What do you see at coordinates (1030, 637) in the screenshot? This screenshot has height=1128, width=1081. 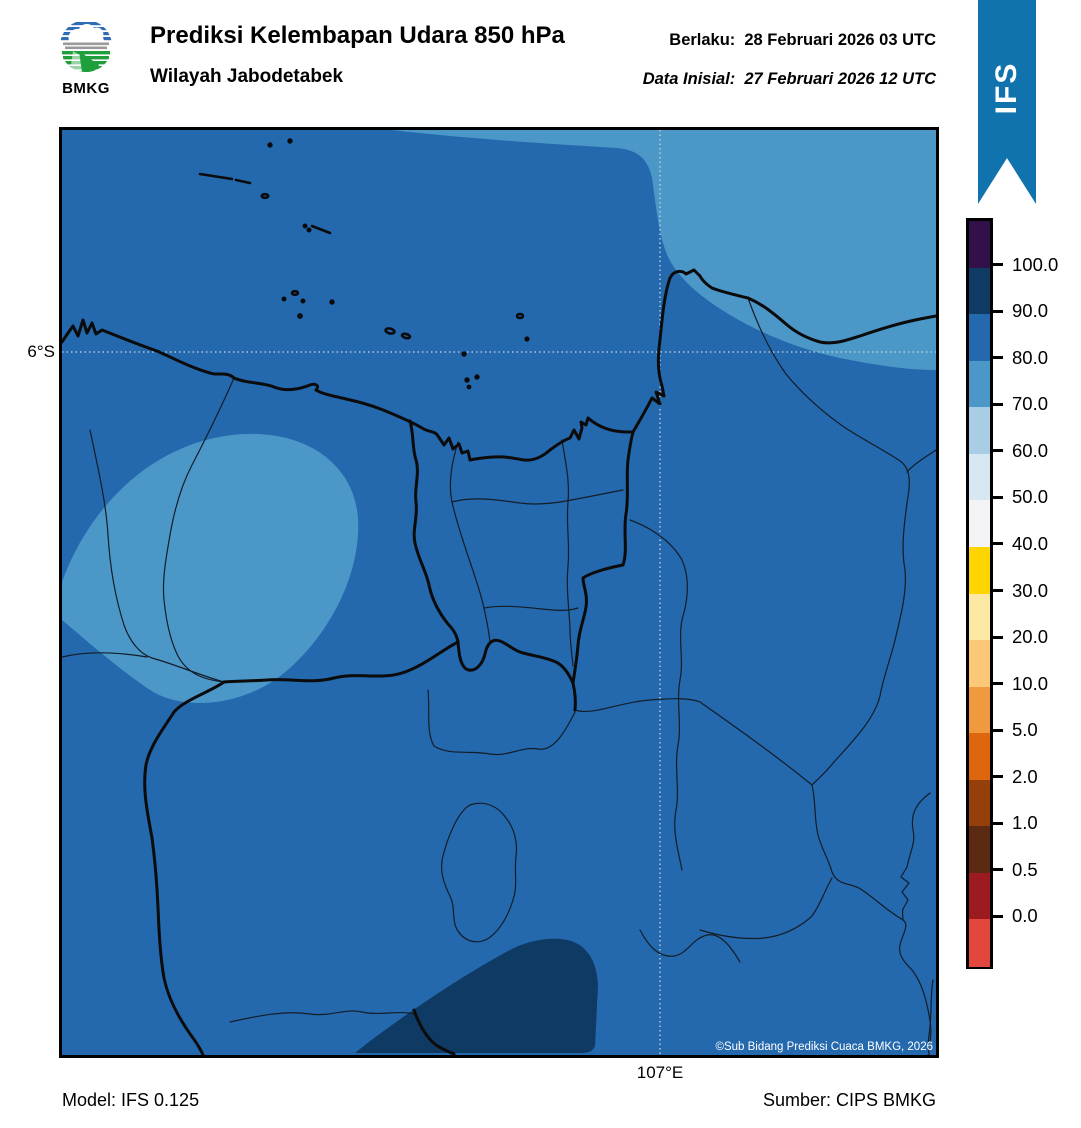 I see `colorbar-tick-label: 20.0` at bounding box center [1030, 637].